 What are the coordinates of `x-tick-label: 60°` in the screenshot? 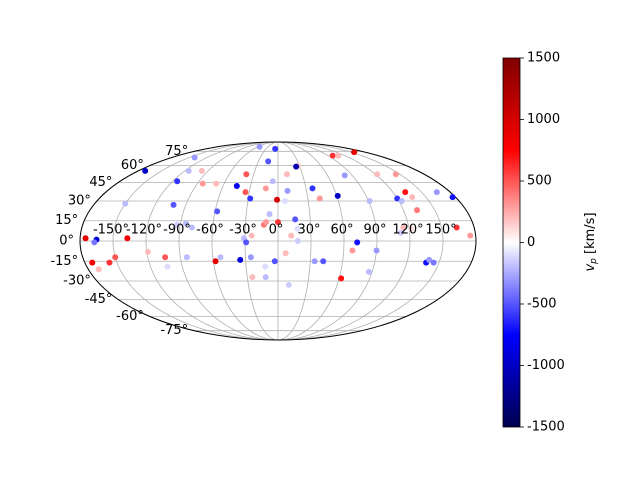 It's located at (341, 230).